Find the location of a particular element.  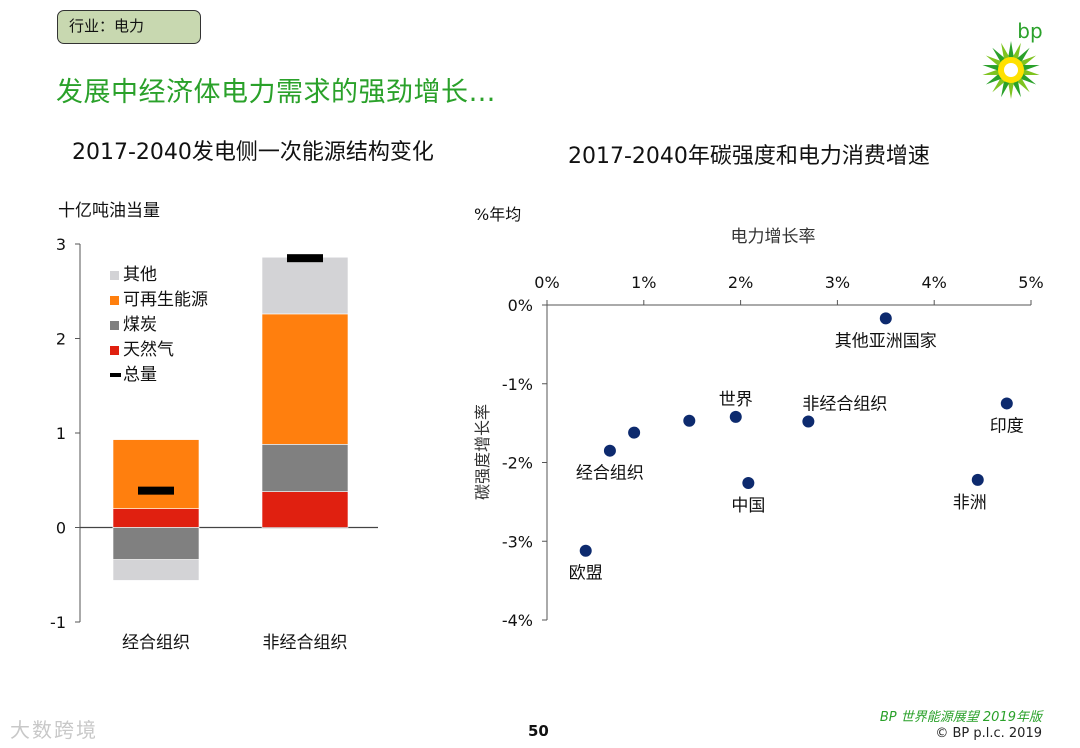

legend-label: 其他 is located at coordinates (140, 275).